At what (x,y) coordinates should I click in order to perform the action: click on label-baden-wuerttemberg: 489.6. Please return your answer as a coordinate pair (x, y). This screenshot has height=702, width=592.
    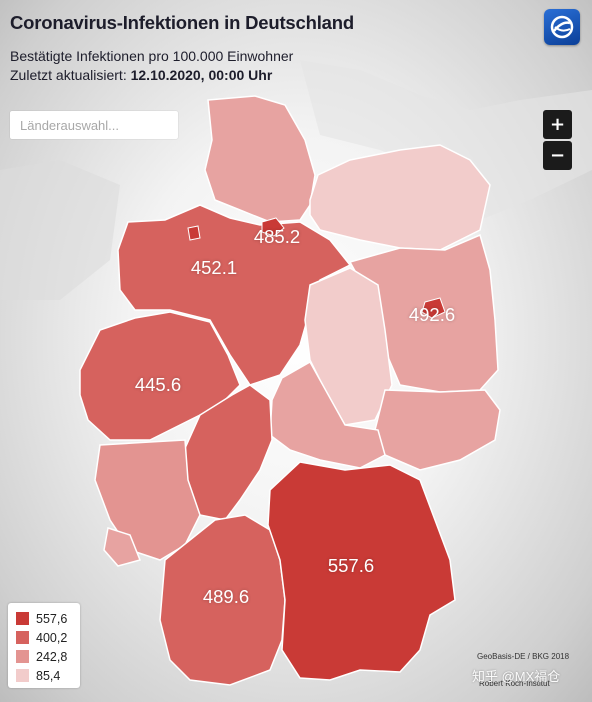
    Looking at the image, I should click on (226, 596).